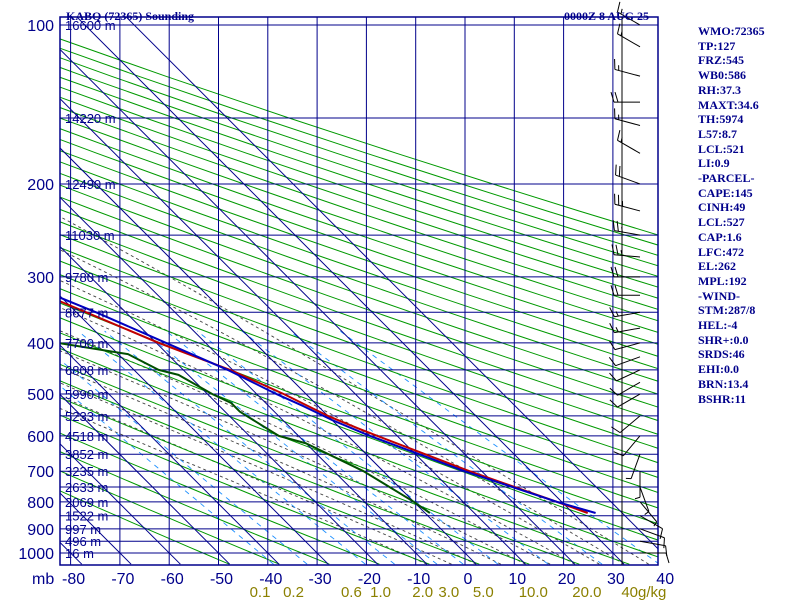 The image size is (800, 600). What do you see at coordinates (86, 502) in the screenshot?
I see `height-label: 2069 m` at bounding box center [86, 502].